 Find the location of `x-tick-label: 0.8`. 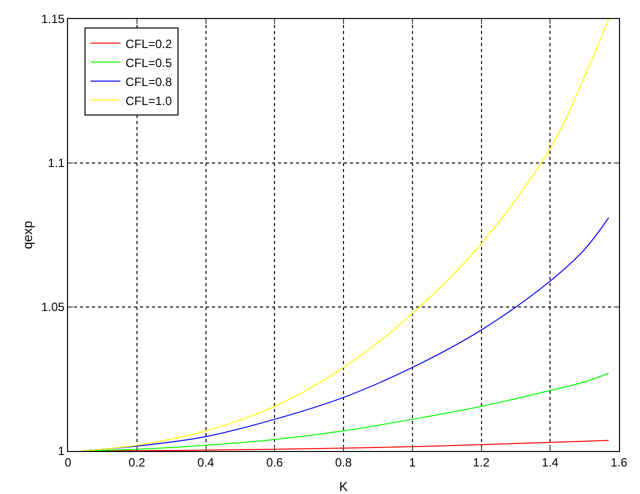

x-tick-label: 0.8 is located at coordinates (343, 462).